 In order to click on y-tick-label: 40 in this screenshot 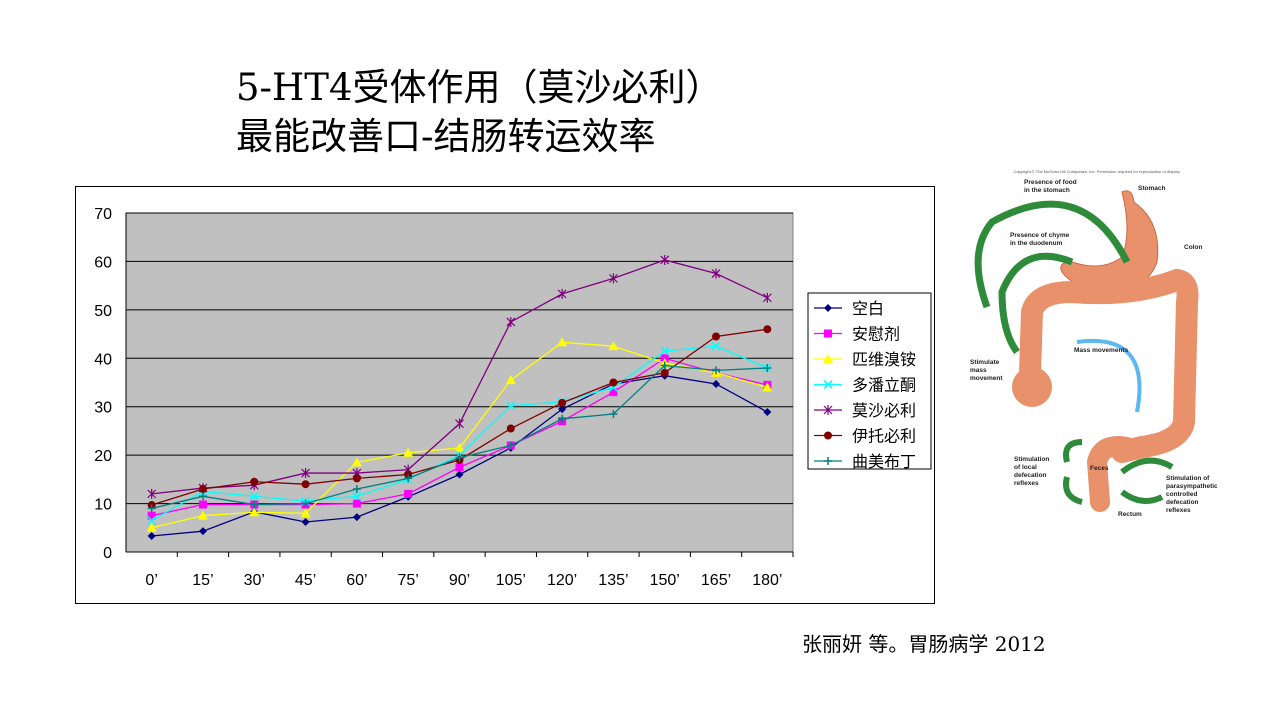, I will do `click(103, 359)`.